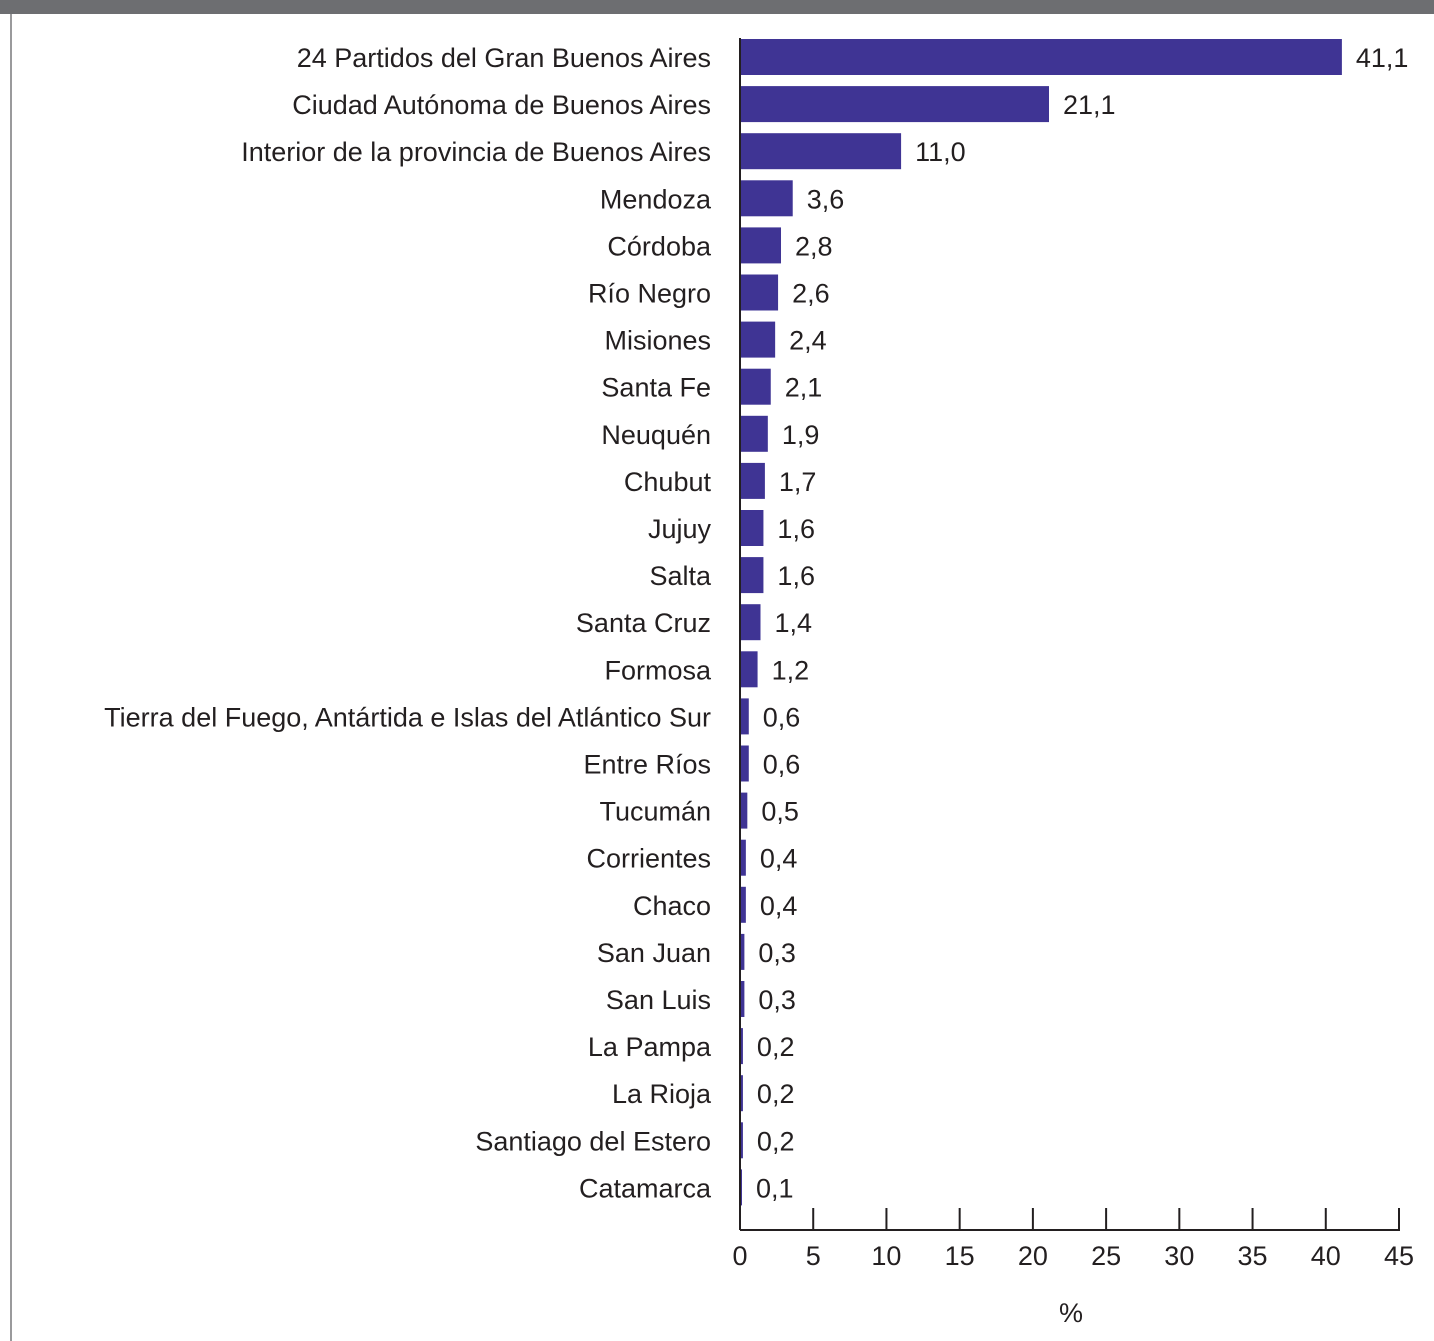 This screenshot has width=1434, height=1341. I want to click on value-label: 11,0, so click(940, 152).